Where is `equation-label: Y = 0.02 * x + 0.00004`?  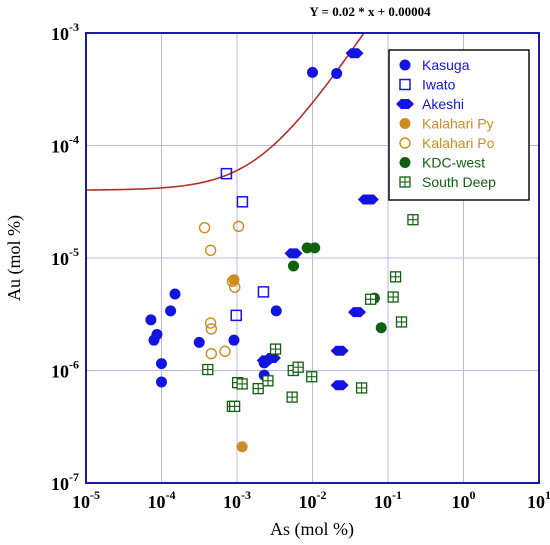 equation-label: Y = 0.02 * x + 0.00004 is located at coordinates (370, 11).